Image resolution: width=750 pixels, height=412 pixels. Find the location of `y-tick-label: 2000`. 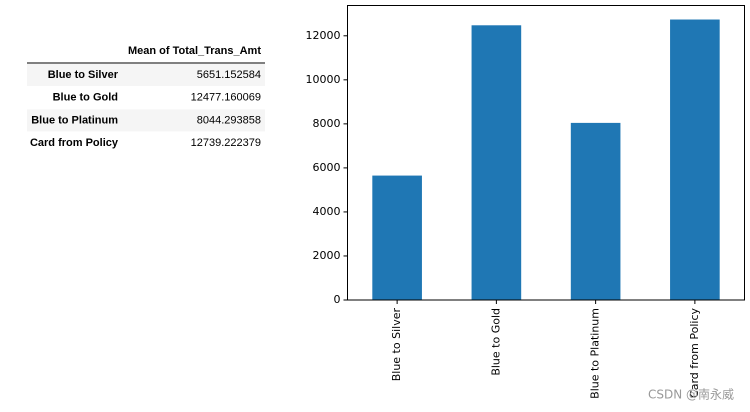

y-tick-label: 2000 is located at coordinates (327, 255).